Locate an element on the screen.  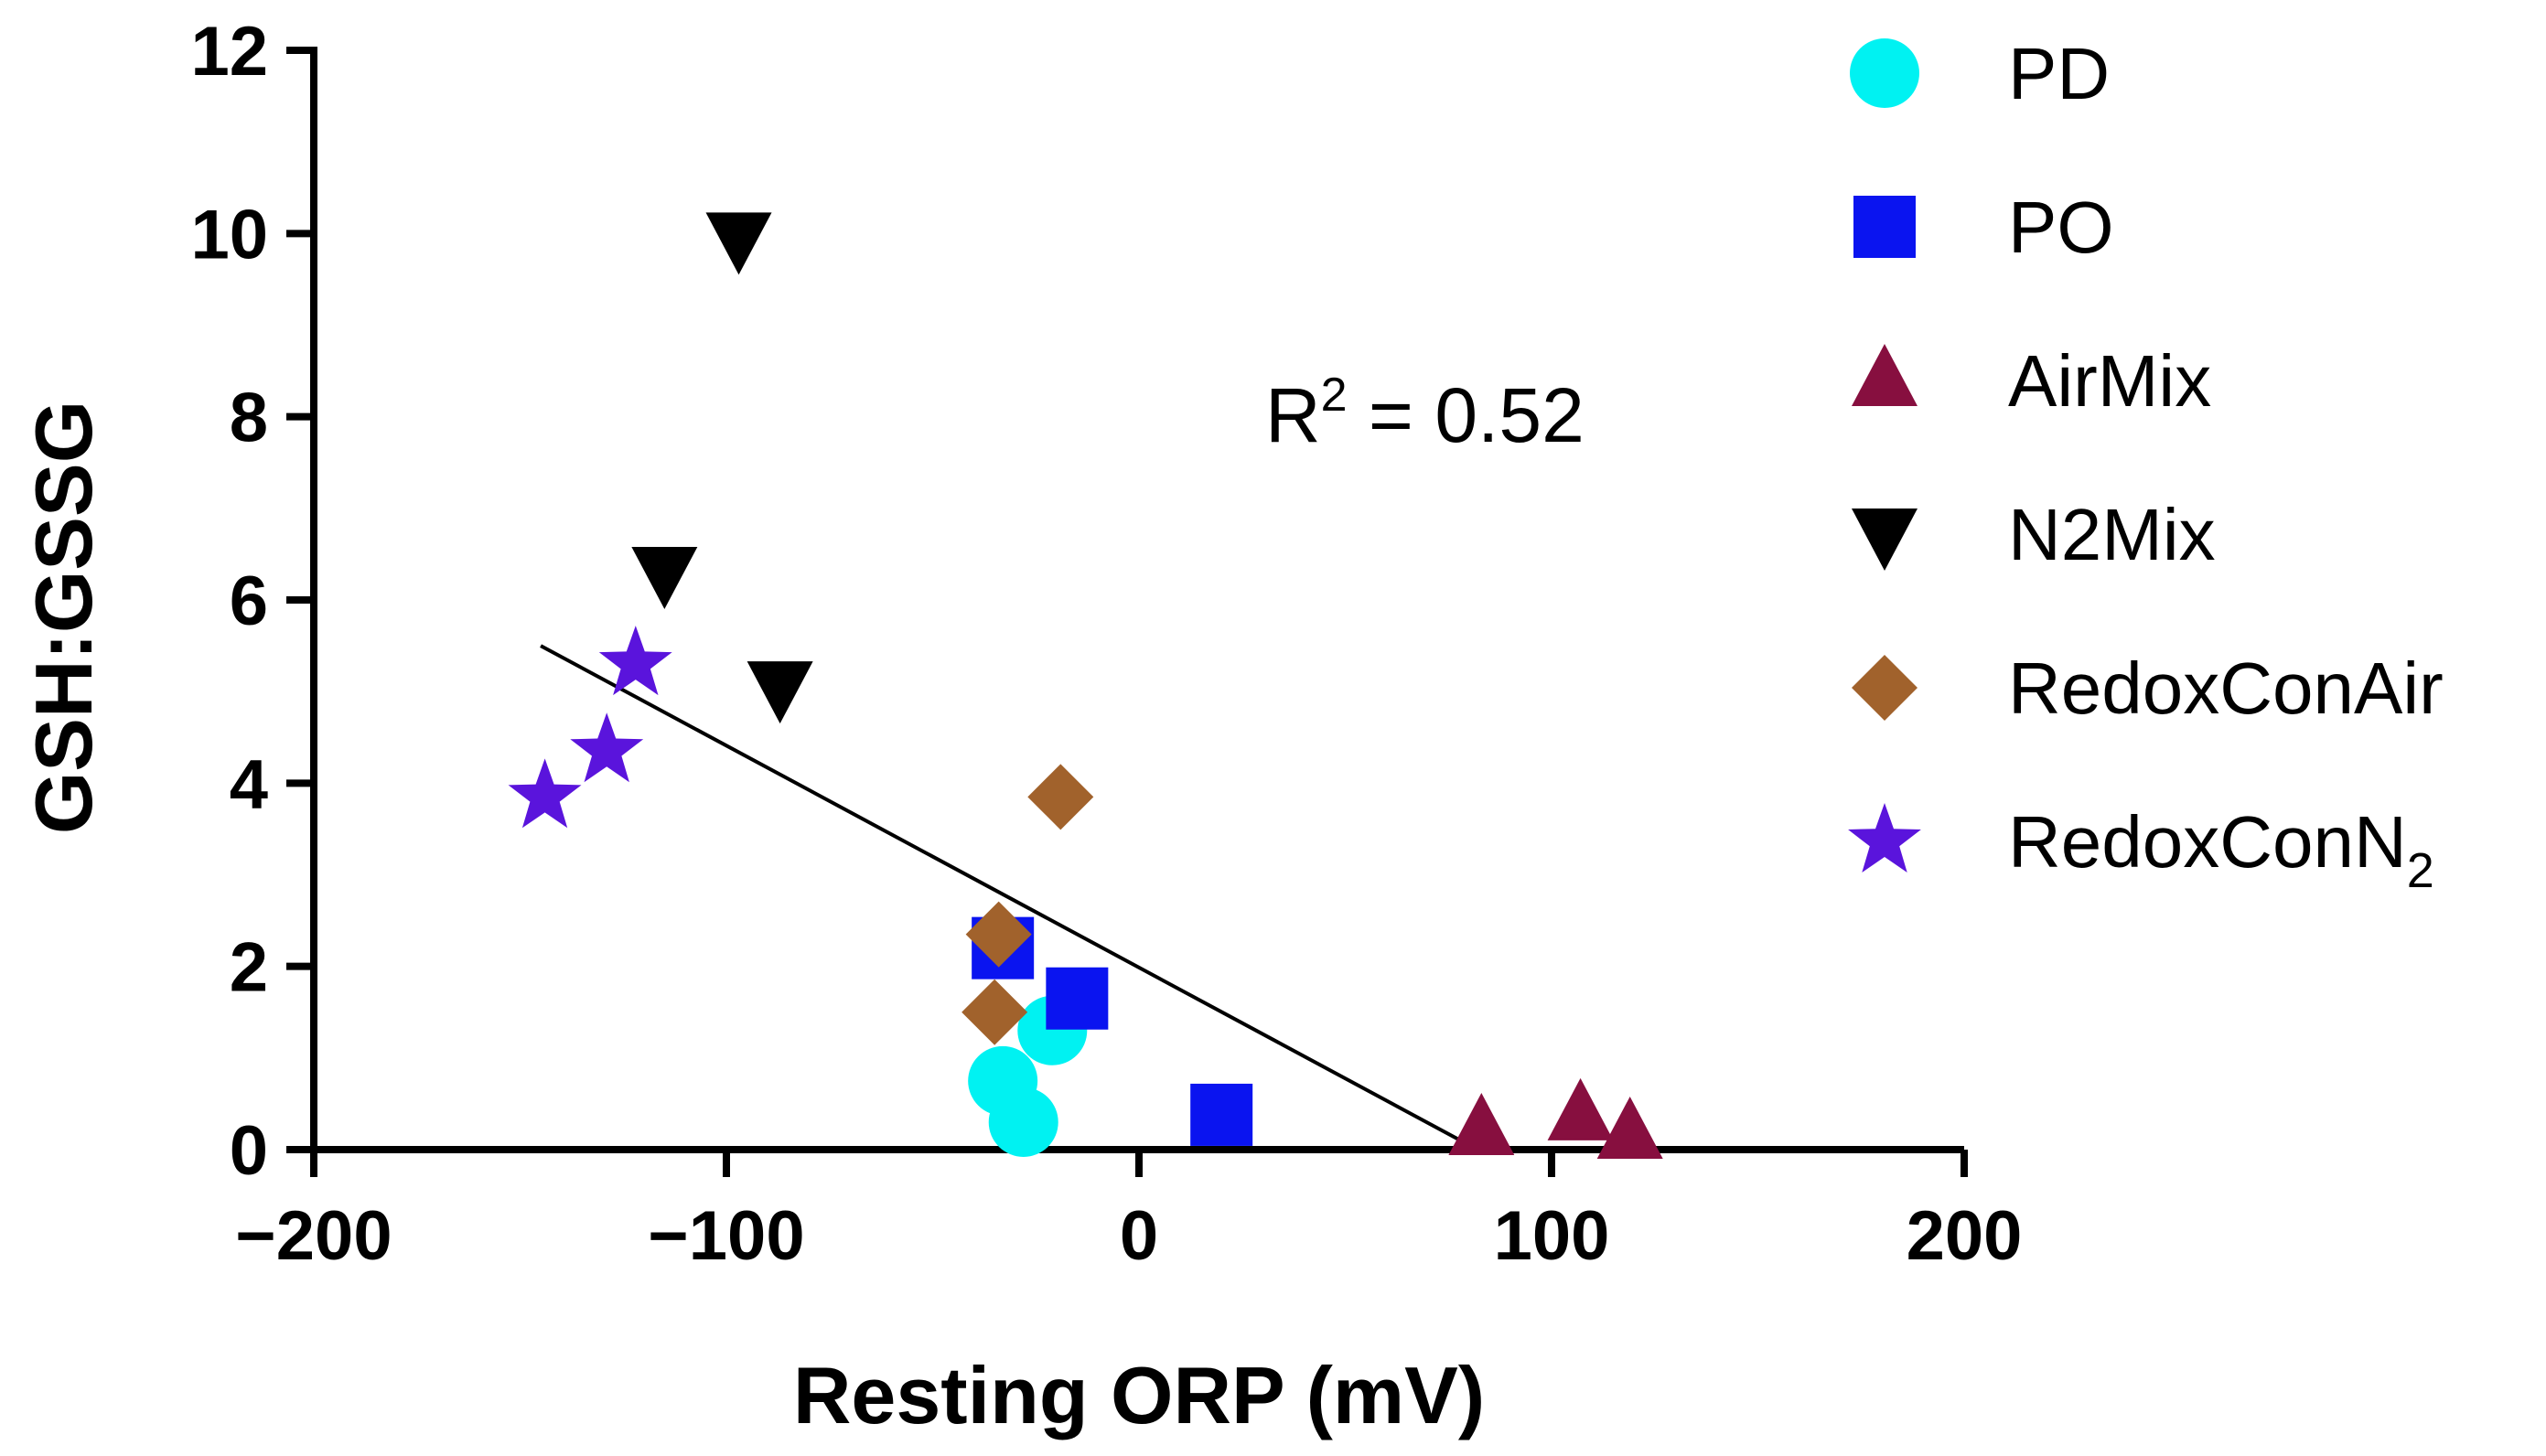
legend-item-pd: PD is located at coordinates (1980, 73).